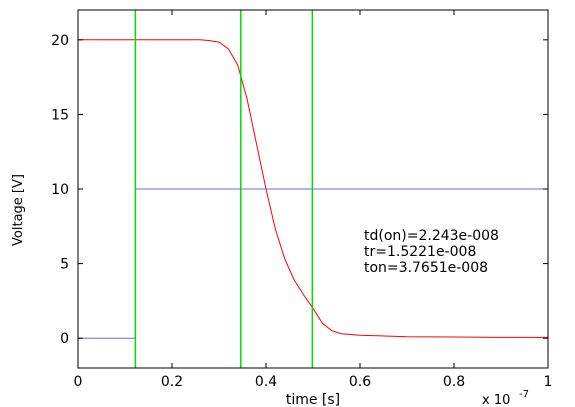  I want to click on x-axis-label: time [s], so click(313, 399).